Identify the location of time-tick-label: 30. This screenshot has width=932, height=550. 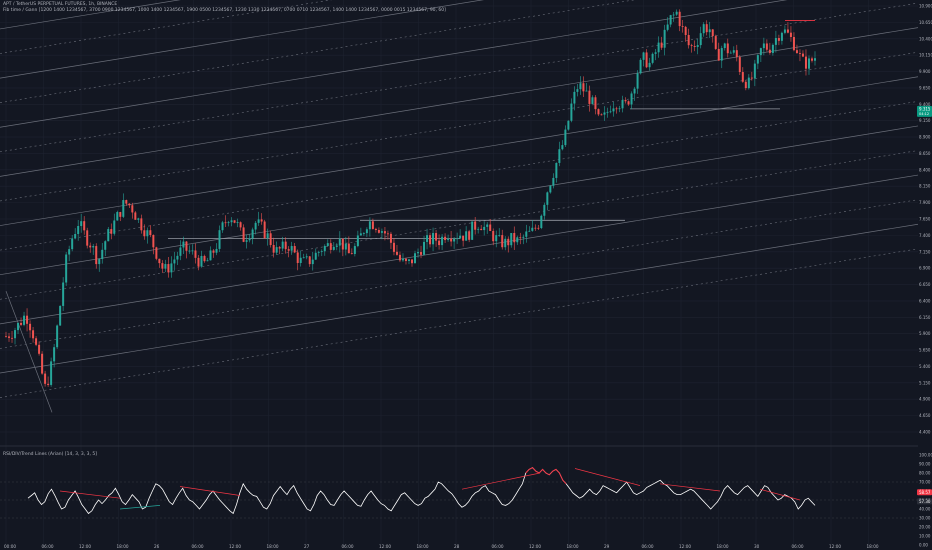
(757, 546).